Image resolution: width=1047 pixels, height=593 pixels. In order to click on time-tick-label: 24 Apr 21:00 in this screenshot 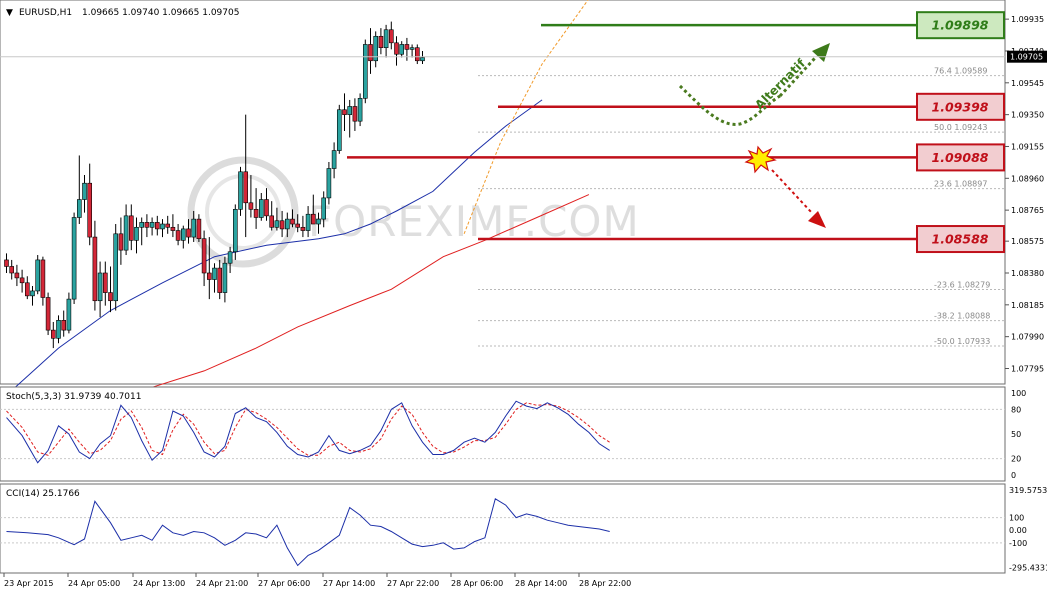, I will do `click(222, 583)`.